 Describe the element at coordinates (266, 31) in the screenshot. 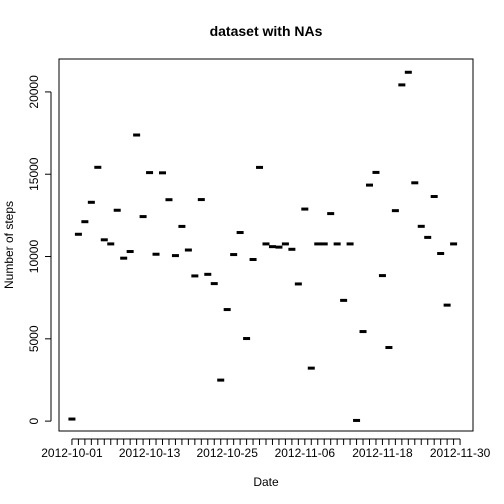

I see `chart-title: dataset with NAs` at that location.